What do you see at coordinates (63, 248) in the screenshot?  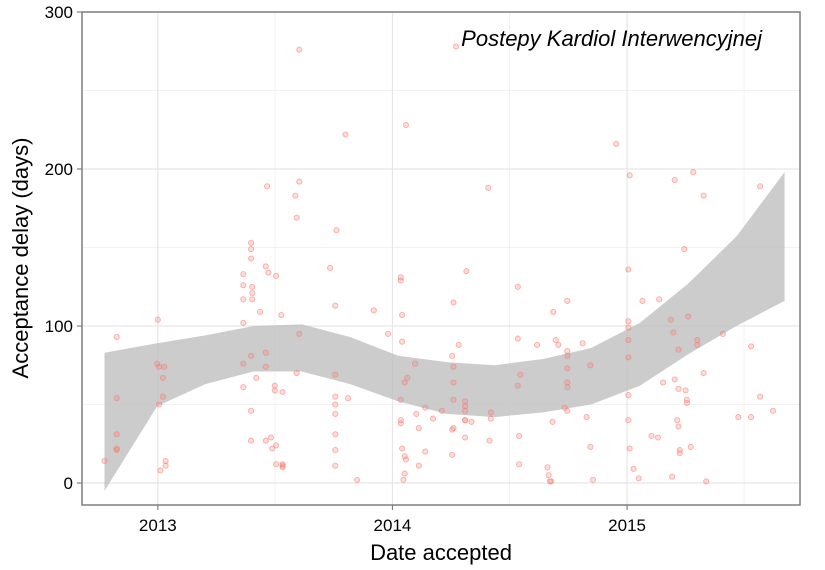 I see `y-axis-ticks: 0 100 200 300` at bounding box center [63, 248].